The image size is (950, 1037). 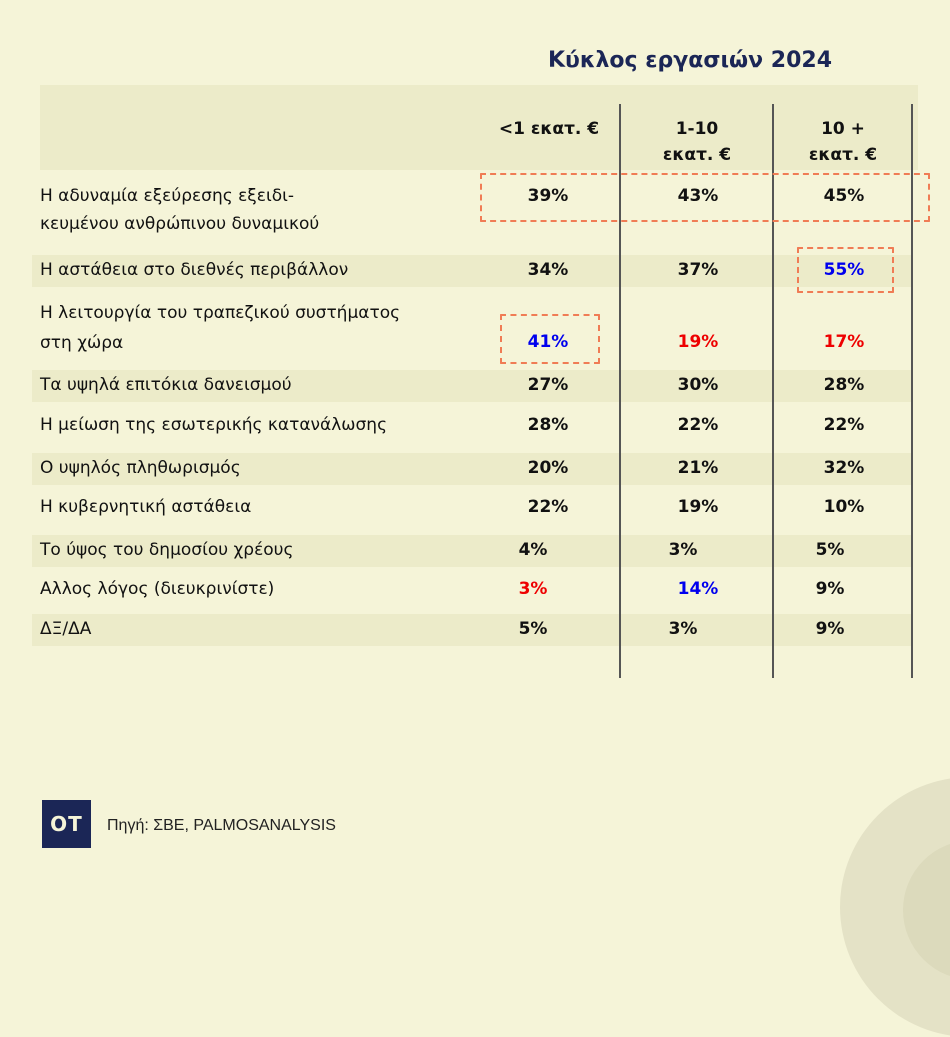 What do you see at coordinates (844, 468) in the screenshot?
I see `cell-value: 32%` at bounding box center [844, 468].